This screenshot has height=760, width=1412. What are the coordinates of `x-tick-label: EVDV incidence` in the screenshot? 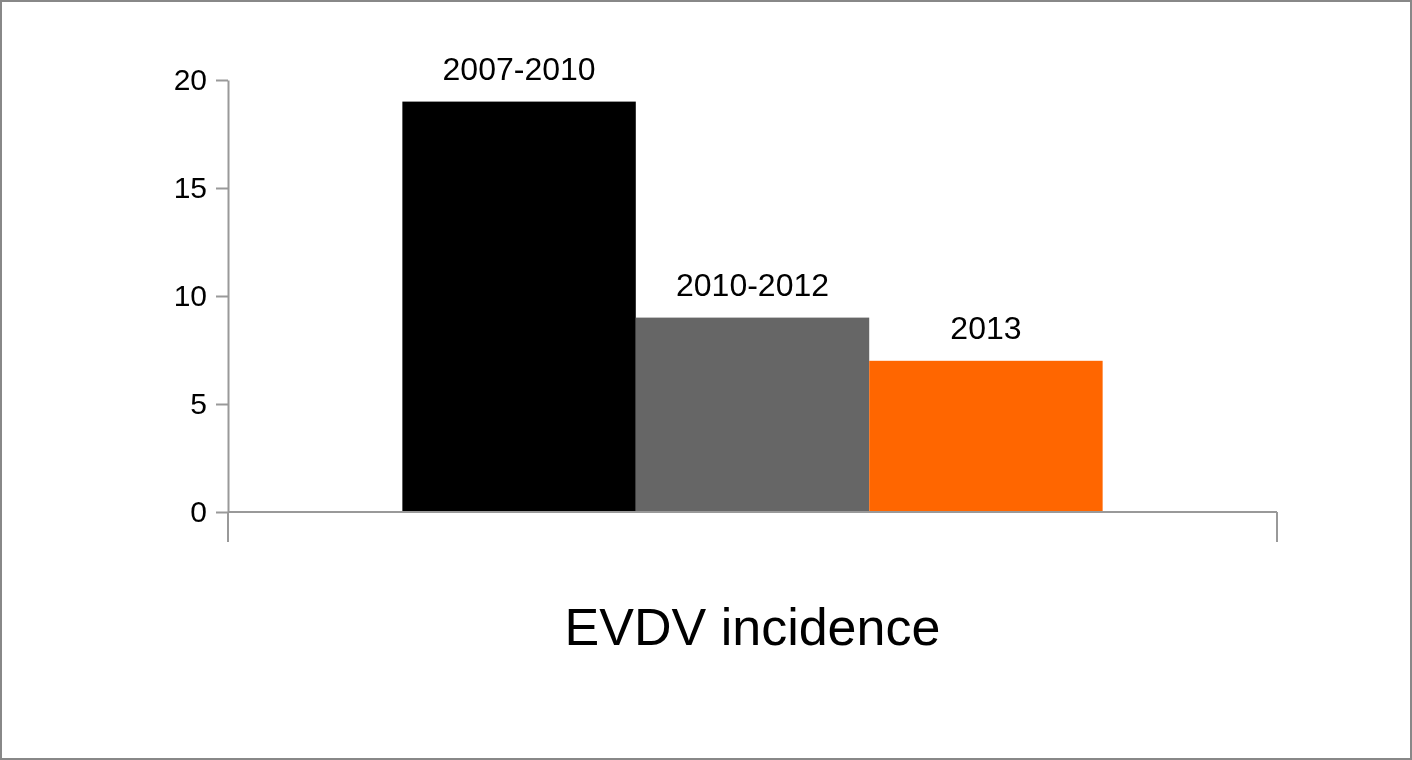 It's located at (752, 627).